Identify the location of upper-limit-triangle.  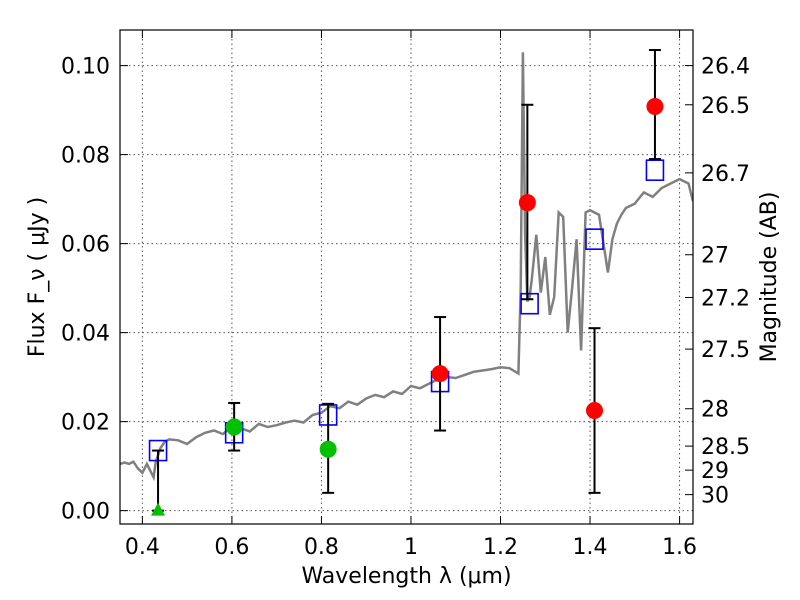
(158, 509).